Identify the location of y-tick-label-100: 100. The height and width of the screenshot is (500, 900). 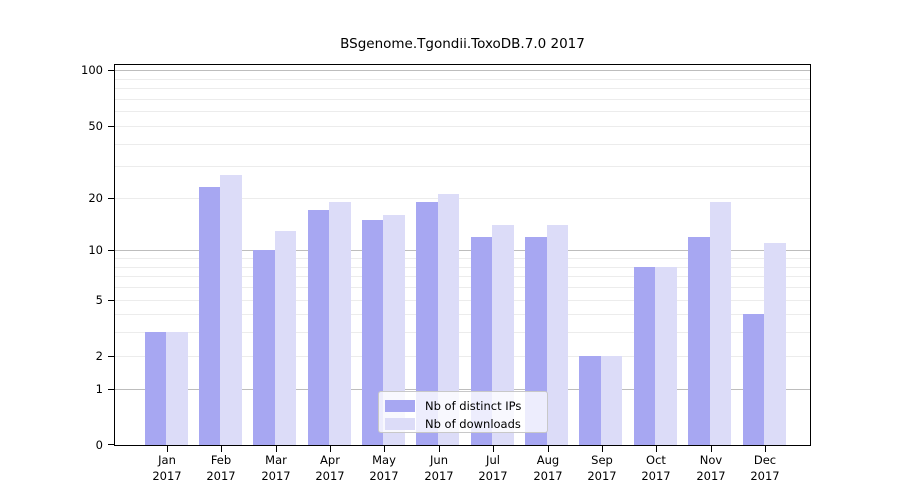
(92, 70).